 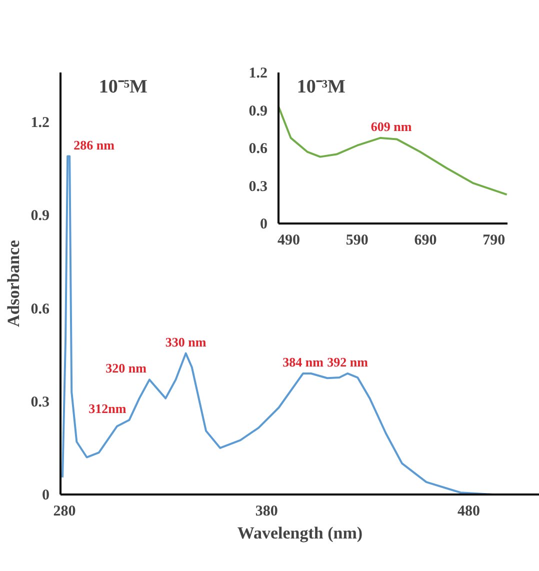 What do you see at coordinates (126, 368) in the screenshot?
I see `annotation: 320 nm` at bounding box center [126, 368].